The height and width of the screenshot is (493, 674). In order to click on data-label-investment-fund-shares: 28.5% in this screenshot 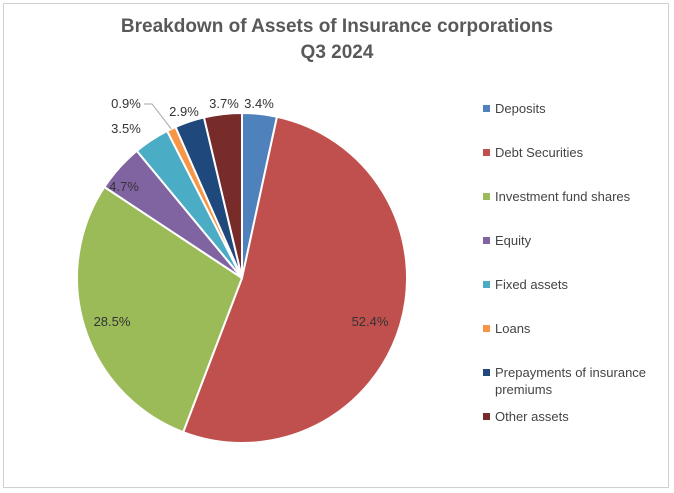, I will do `click(112, 321)`.